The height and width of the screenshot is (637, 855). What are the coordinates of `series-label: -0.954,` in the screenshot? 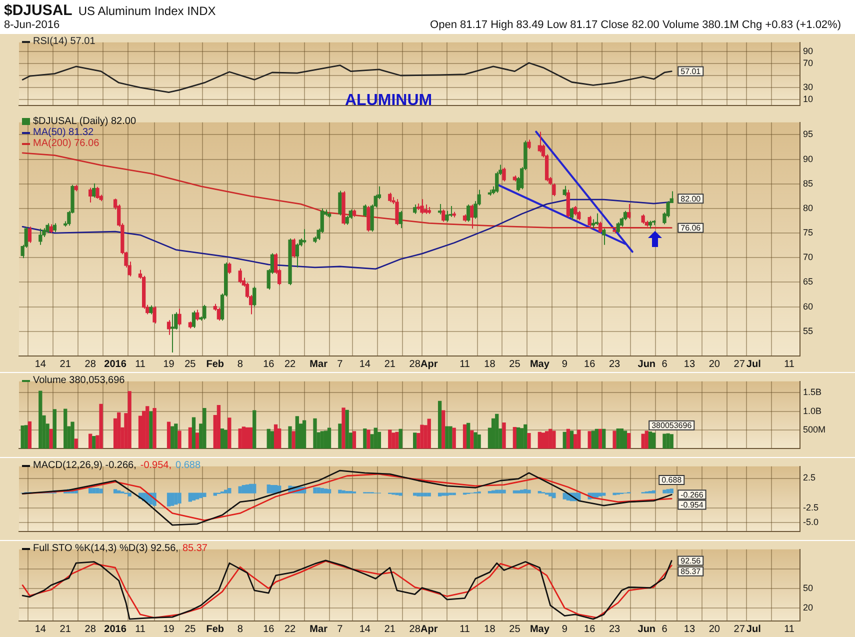 It's located at (156, 465).